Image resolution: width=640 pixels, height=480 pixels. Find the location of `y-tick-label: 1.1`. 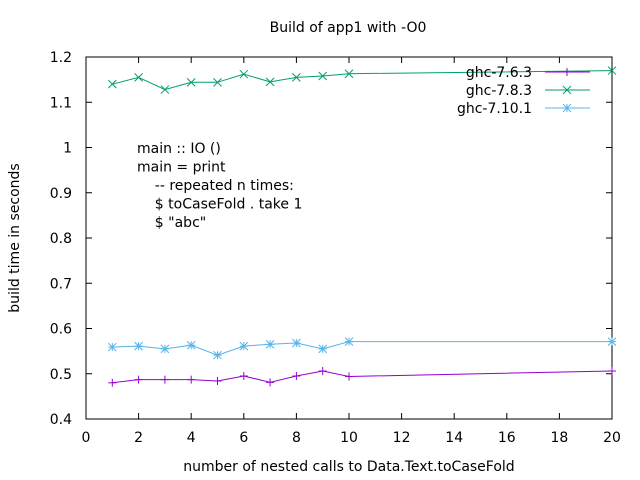

y-tick-label: 1.1 is located at coordinates (61, 103).